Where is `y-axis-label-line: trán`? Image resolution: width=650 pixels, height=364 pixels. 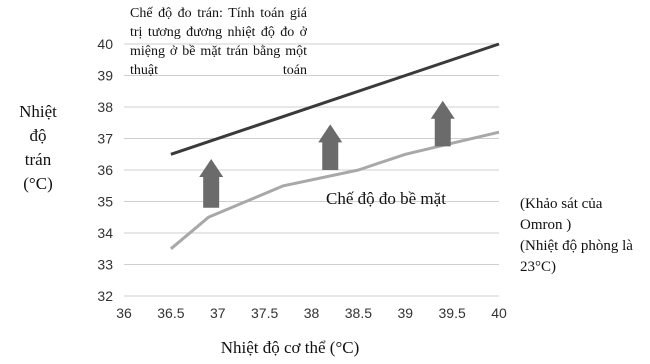
y-axis-label-line: trán is located at coordinates (38, 159).